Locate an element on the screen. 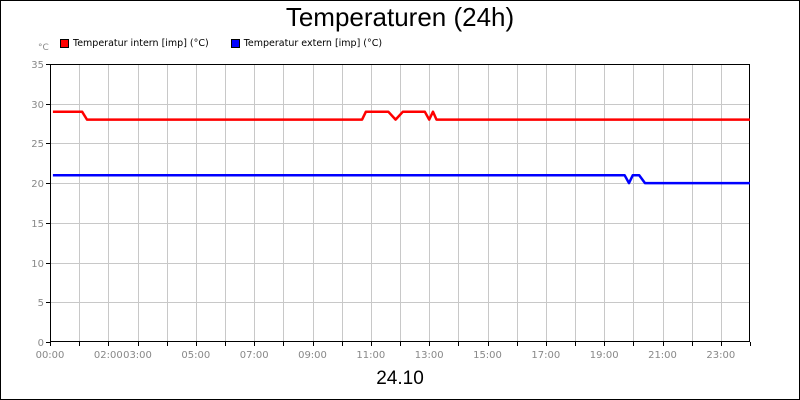 Image resolution: width=800 pixels, height=400 pixels. x-tick-label: 21:00 is located at coordinates (662, 355).